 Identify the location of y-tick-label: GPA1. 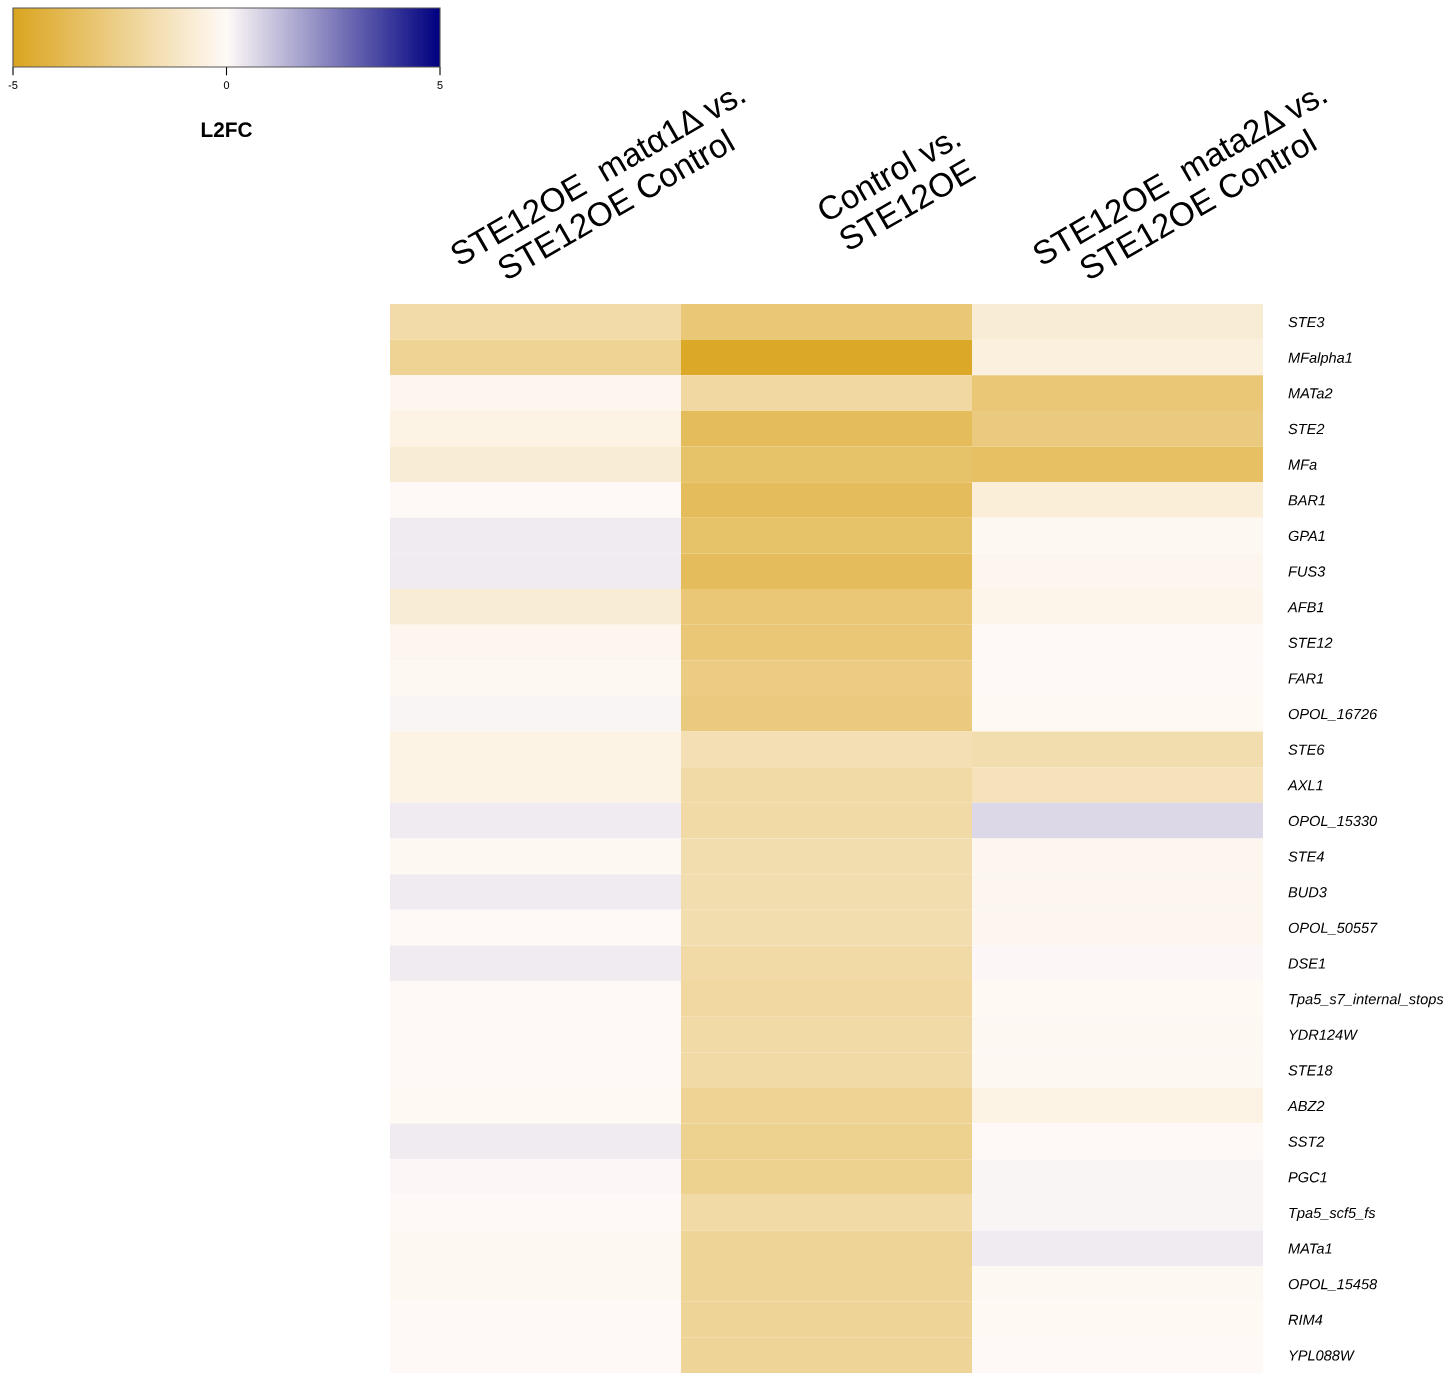
(1306, 536).